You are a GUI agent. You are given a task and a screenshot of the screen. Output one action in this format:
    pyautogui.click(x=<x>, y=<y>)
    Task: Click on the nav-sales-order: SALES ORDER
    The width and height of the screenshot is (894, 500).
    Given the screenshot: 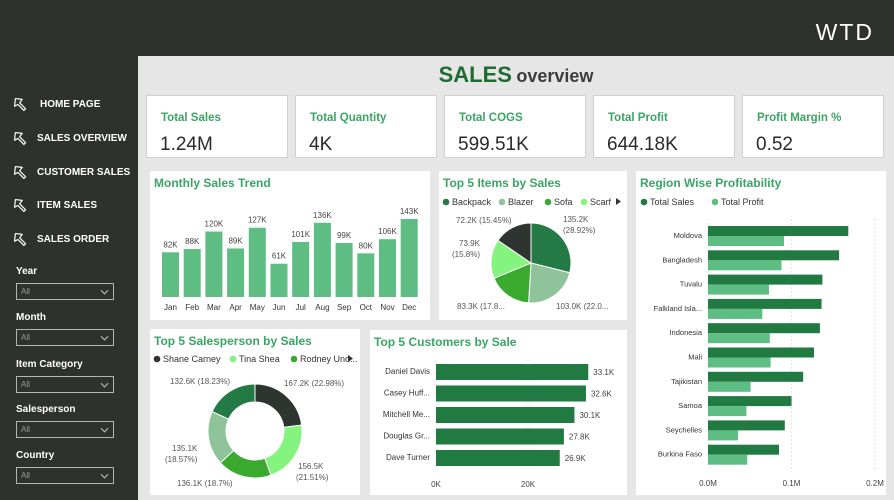 What is the action you would take?
    pyautogui.click(x=60, y=239)
    